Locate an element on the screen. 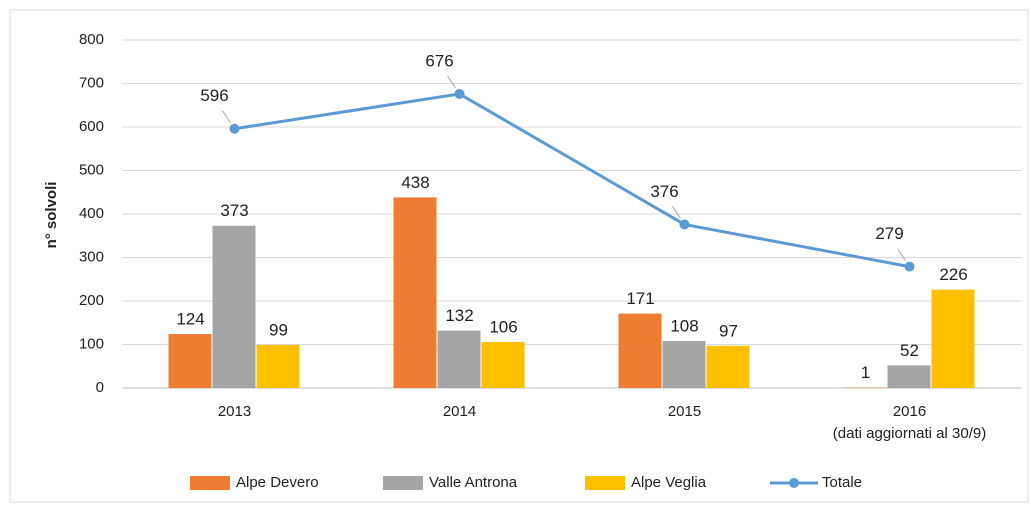 Image resolution: width=1031 pixels, height=505 pixels. legend-label: Alpe Veglia is located at coordinates (669, 482).